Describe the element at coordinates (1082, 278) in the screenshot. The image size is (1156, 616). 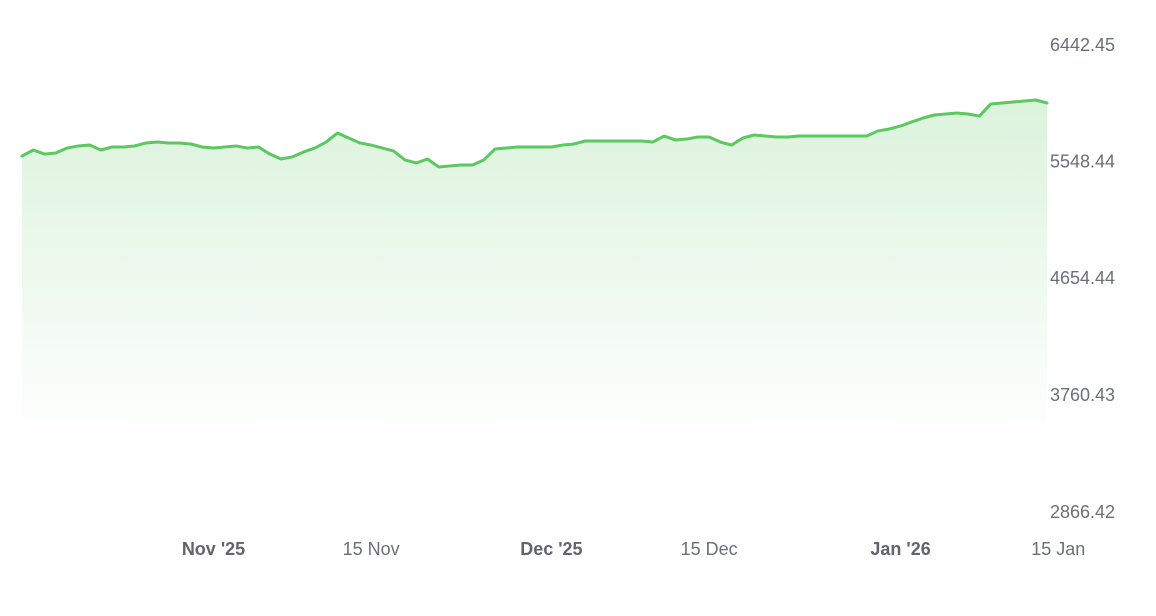
I see `y-tick-label: 4654.44` at that location.